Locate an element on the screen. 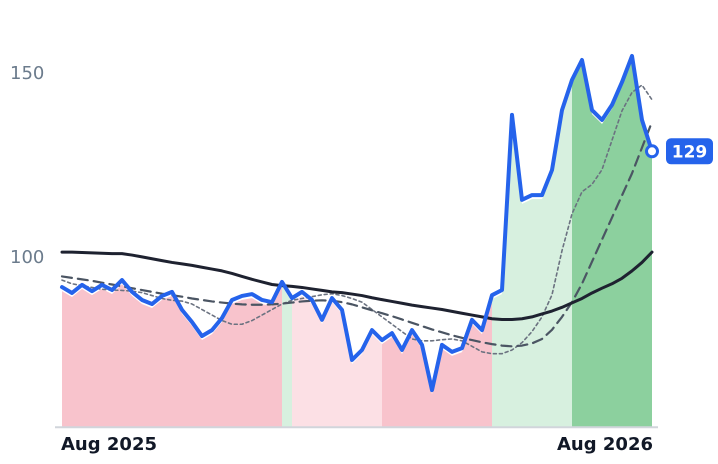 The height and width of the screenshot is (464, 718). value-badge is located at coordinates (689, 151).